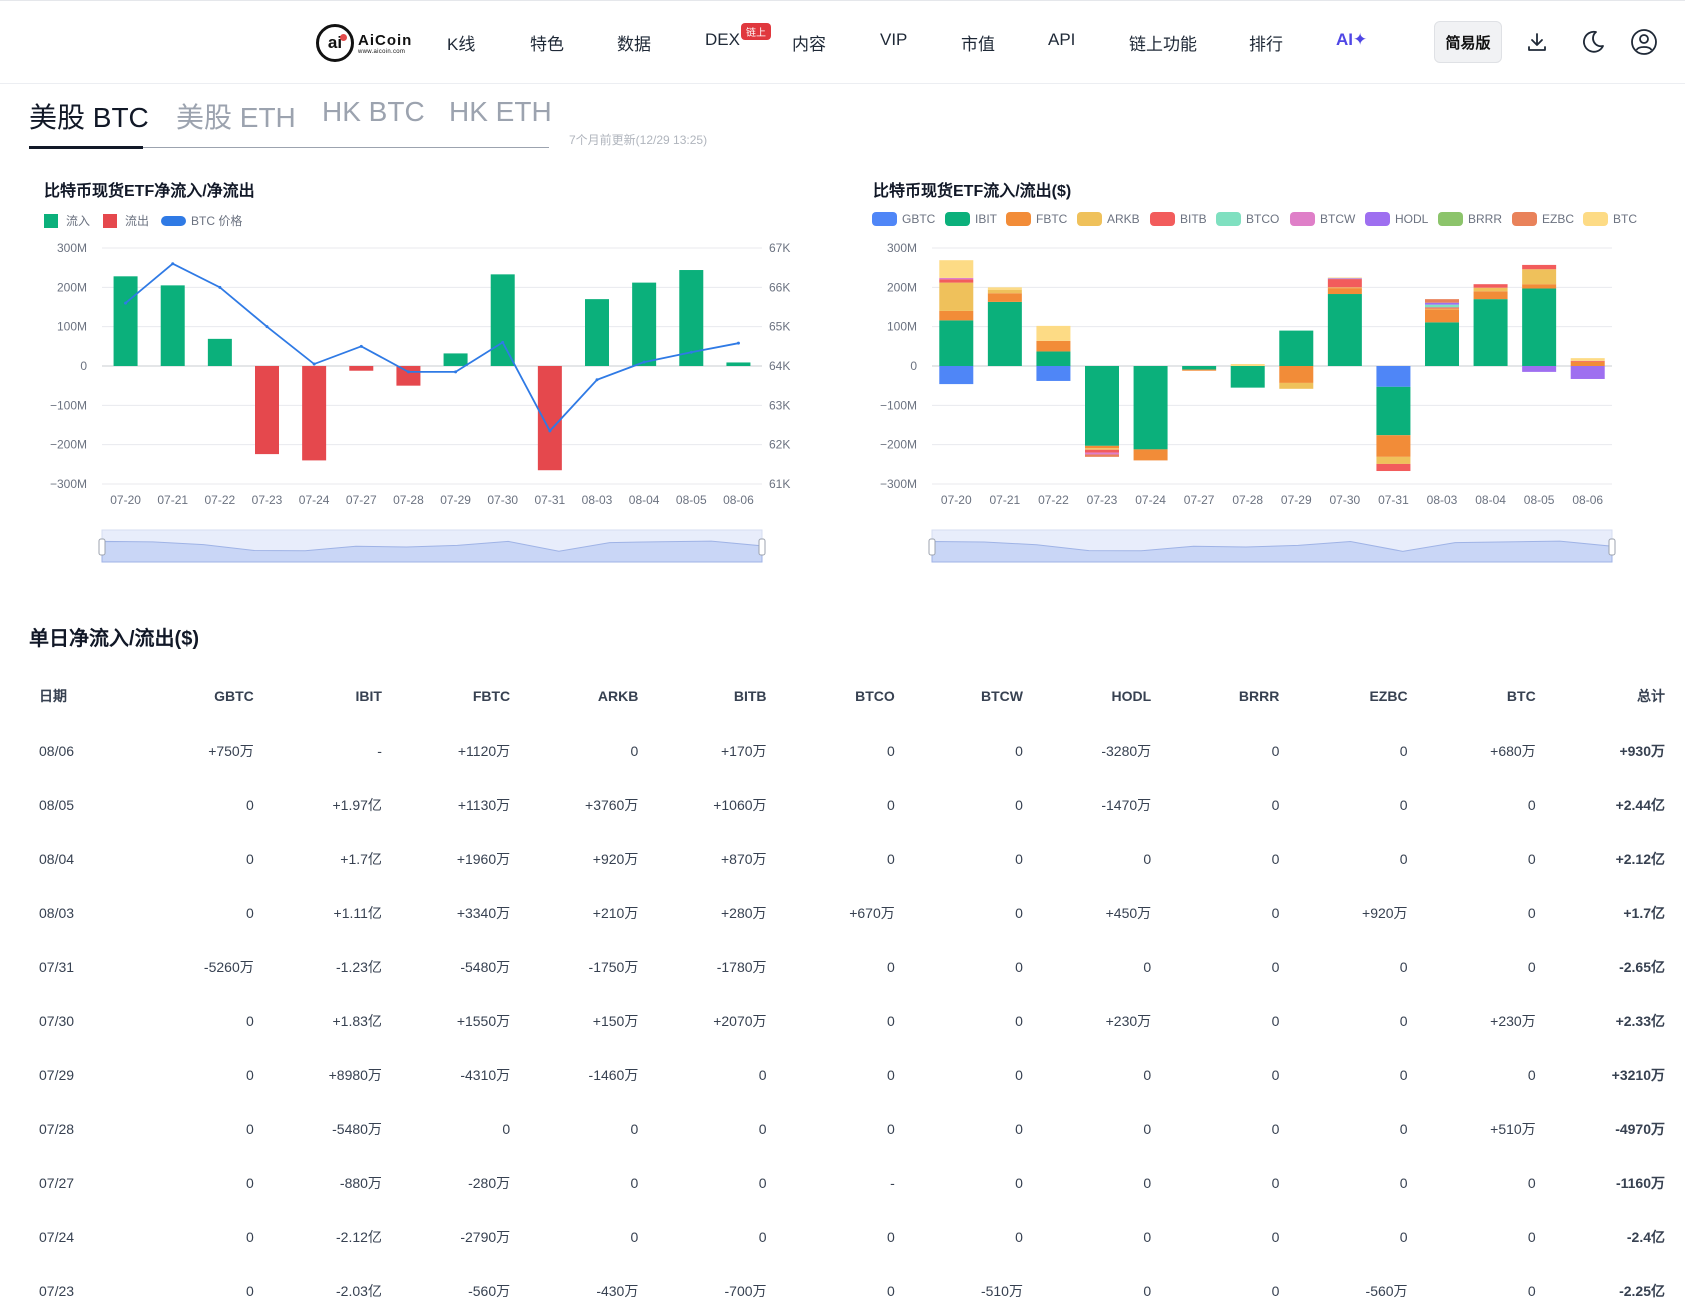  What do you see at coordinates (1266, 44) in the screenshot?
I see `nav-ranking: 排行` at bounding box center [1266, 44].